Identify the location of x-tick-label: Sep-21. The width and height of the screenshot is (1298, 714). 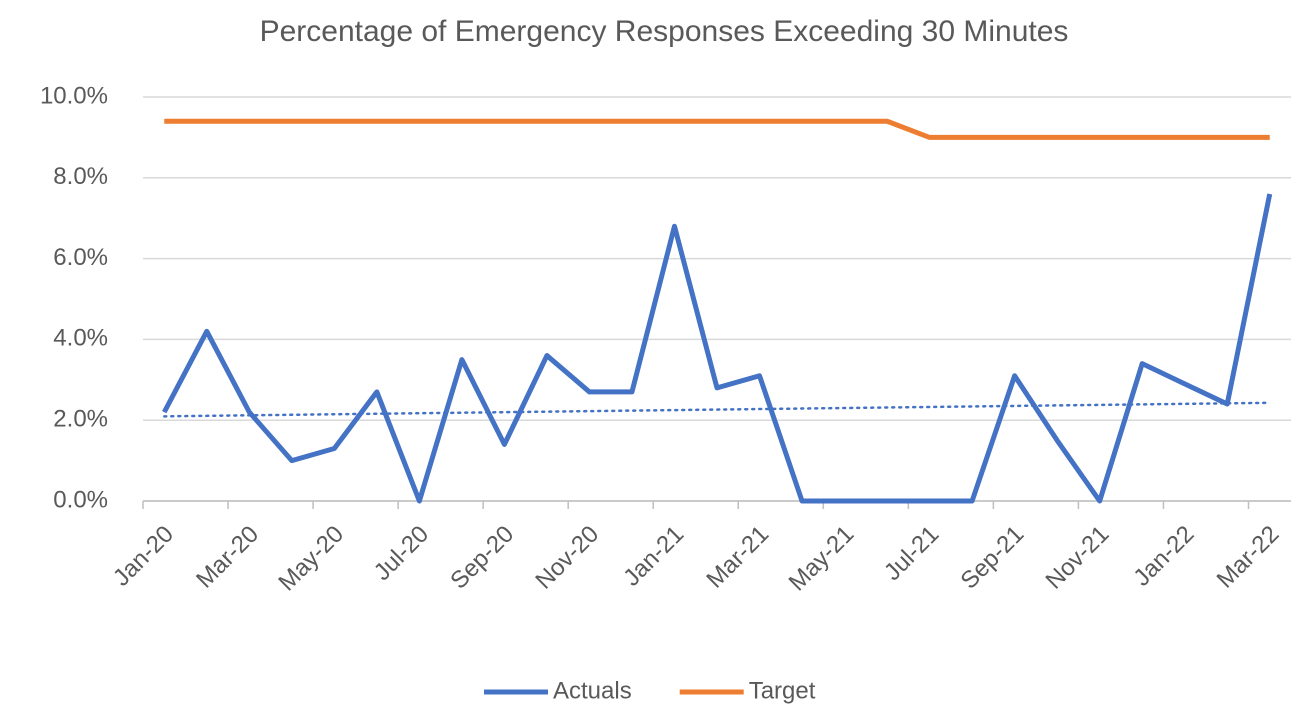
(993, 558).